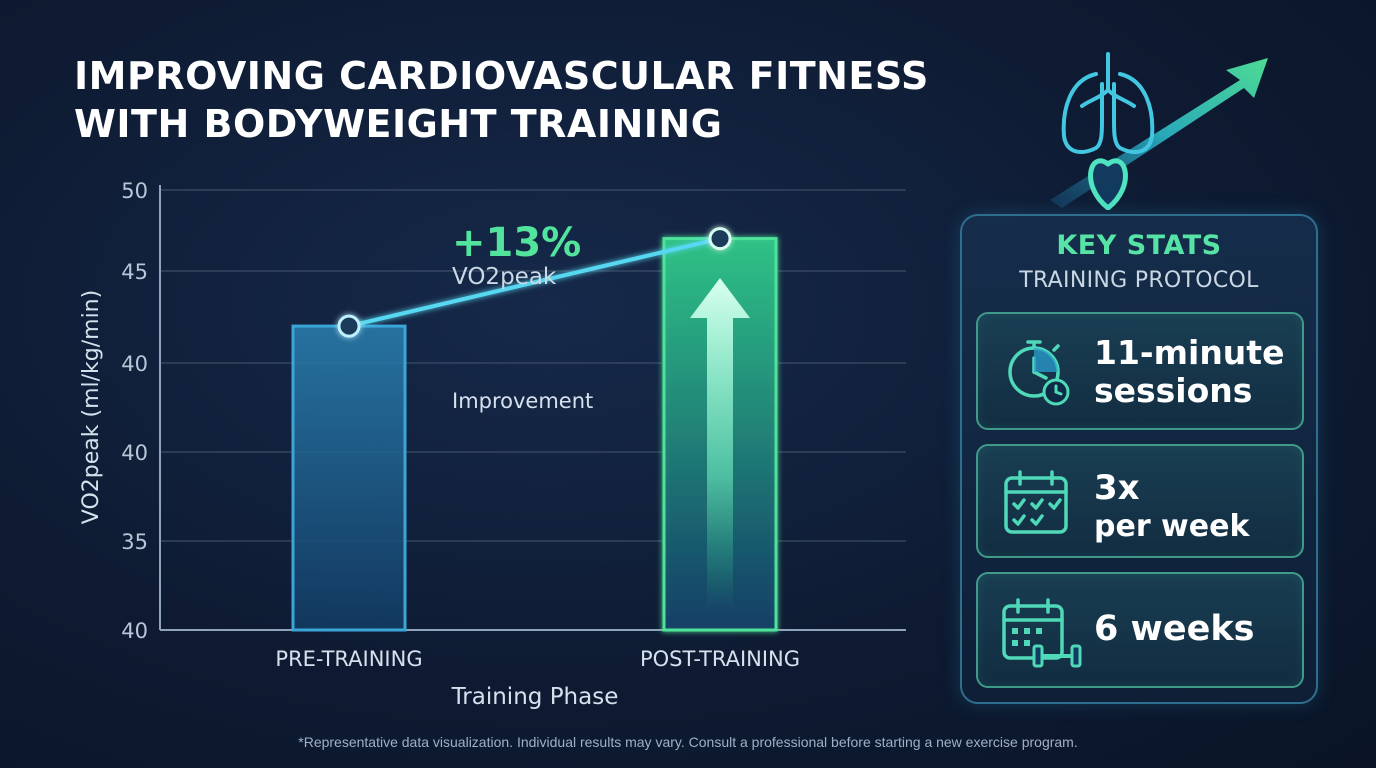 The image size is (1376, 768). Describe the element at coordinates (134, 542) in the screenshot. I see `y-tick-label: 35` at that location.